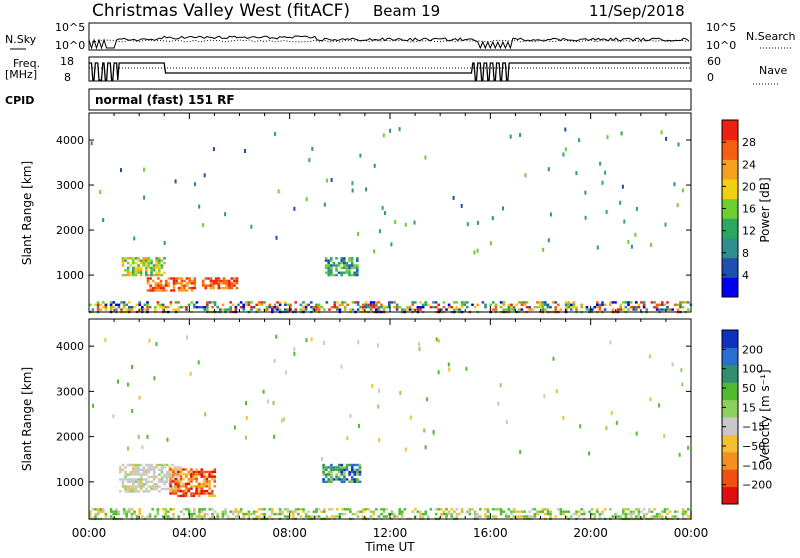 The image size is (800, 558). Describe the element at coordinates (745, 275) in the screenshot. I see `power-cbar-tick-label: 4` at that location.